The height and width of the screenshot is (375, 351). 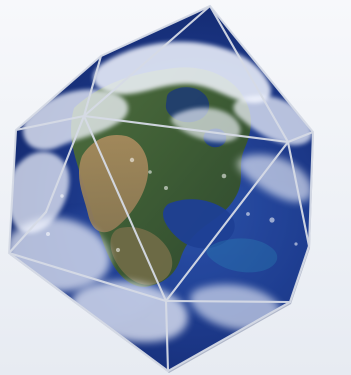 What do you see at coordinates (242, 255) in the screenshot?
I see `caribbean-shallows` at bounding box center [242, 255].